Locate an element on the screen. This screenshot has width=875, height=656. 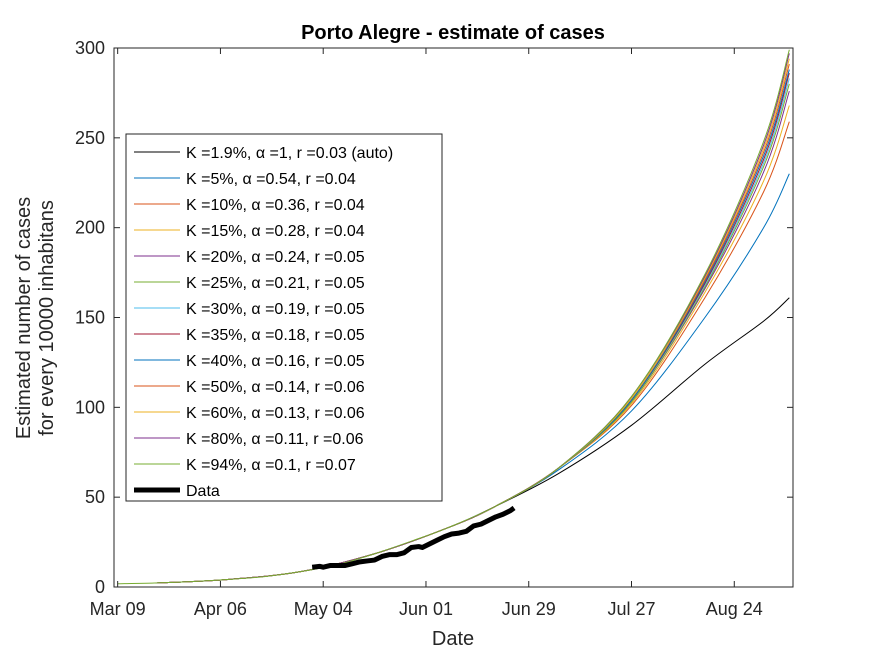
legend-item: K =60%, α =0.13, r =0.06 is located at coordinates (249, 413).